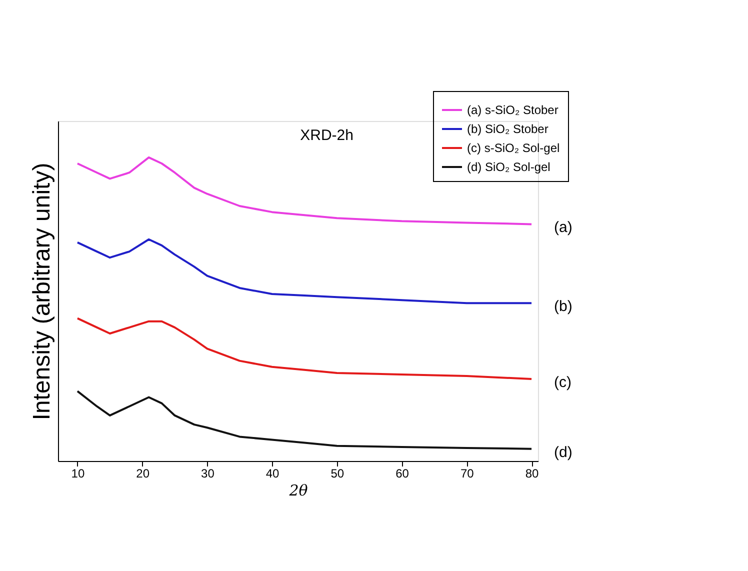 The image size is (748, 571). What do you see at coordinates (298, 491) in the screenshot?
I see `x-axis-title: 2θ` at bounding box center [298, 491].